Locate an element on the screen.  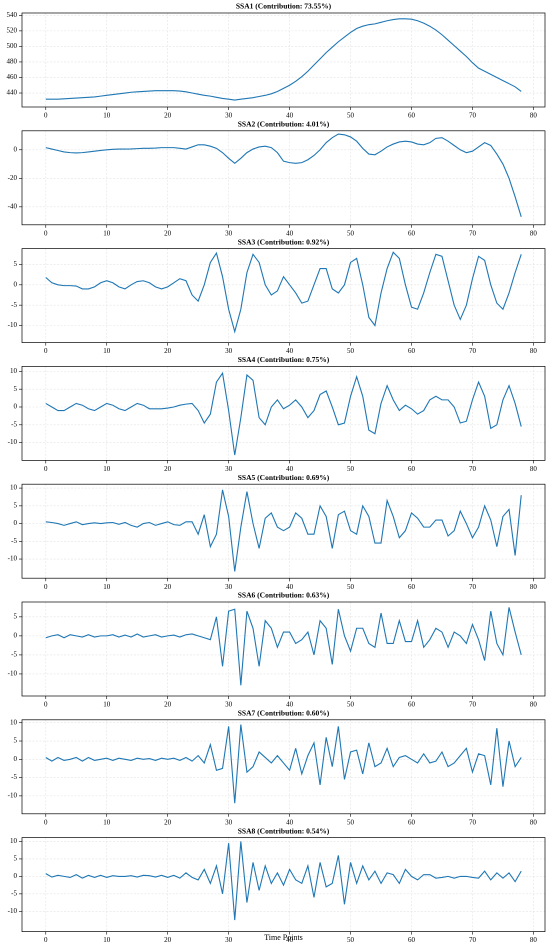
y-tick-label: 480 is located at coordinates (12, 62).